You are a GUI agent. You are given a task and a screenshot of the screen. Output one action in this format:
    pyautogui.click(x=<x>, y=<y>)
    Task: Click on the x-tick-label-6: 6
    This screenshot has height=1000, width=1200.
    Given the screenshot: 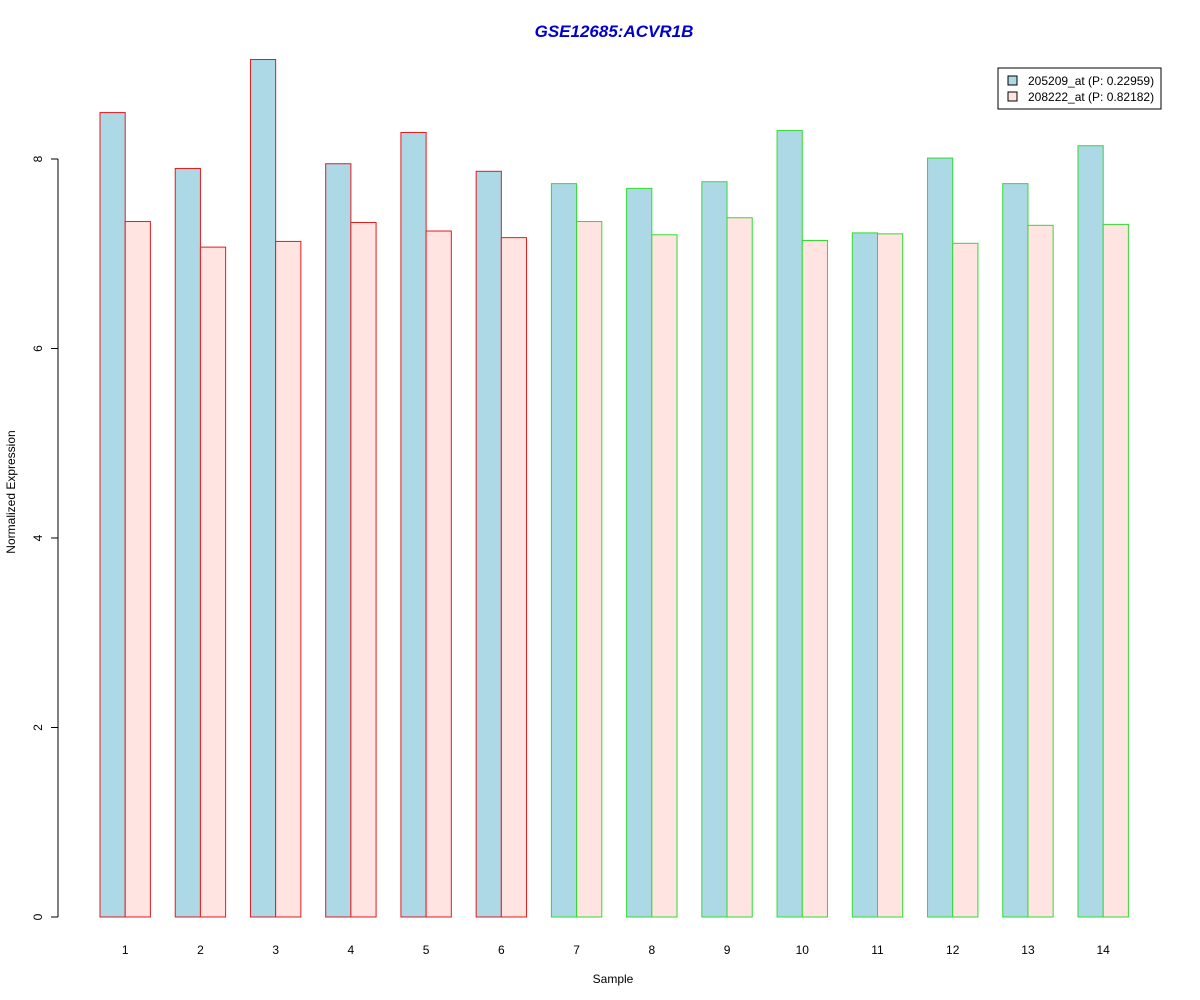 What is the action you would take?
    pyautogui.click(x=501, y=950)
    